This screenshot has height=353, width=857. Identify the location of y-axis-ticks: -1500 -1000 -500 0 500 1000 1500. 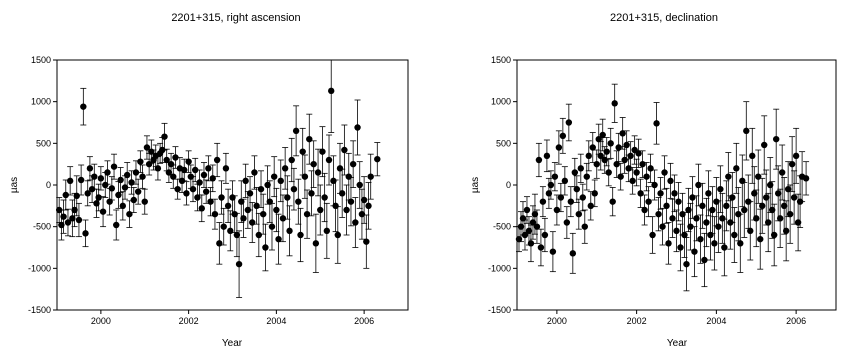
(502, 185).